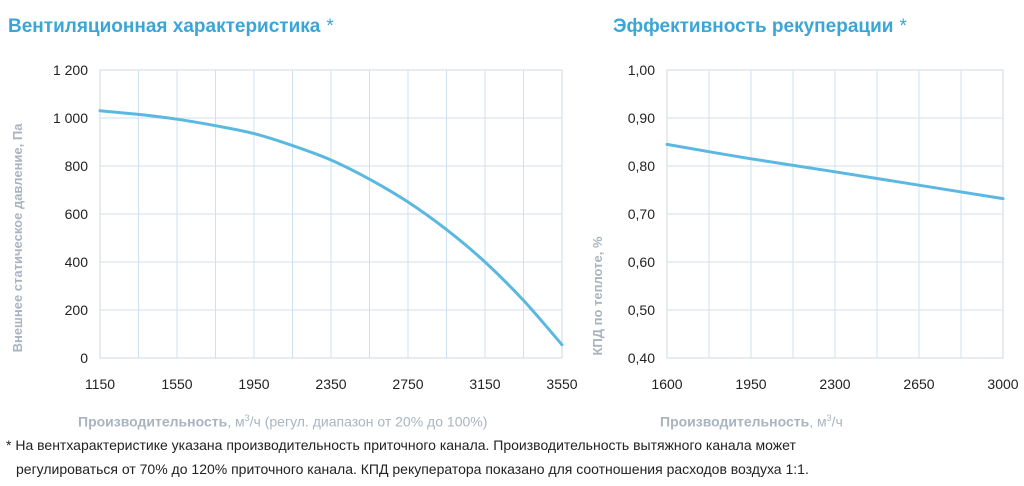  Describe the element at coordinates (164, 26) in the screenshot. I see `left-chart-title-text: Вентиляционная характеристика` at that location.